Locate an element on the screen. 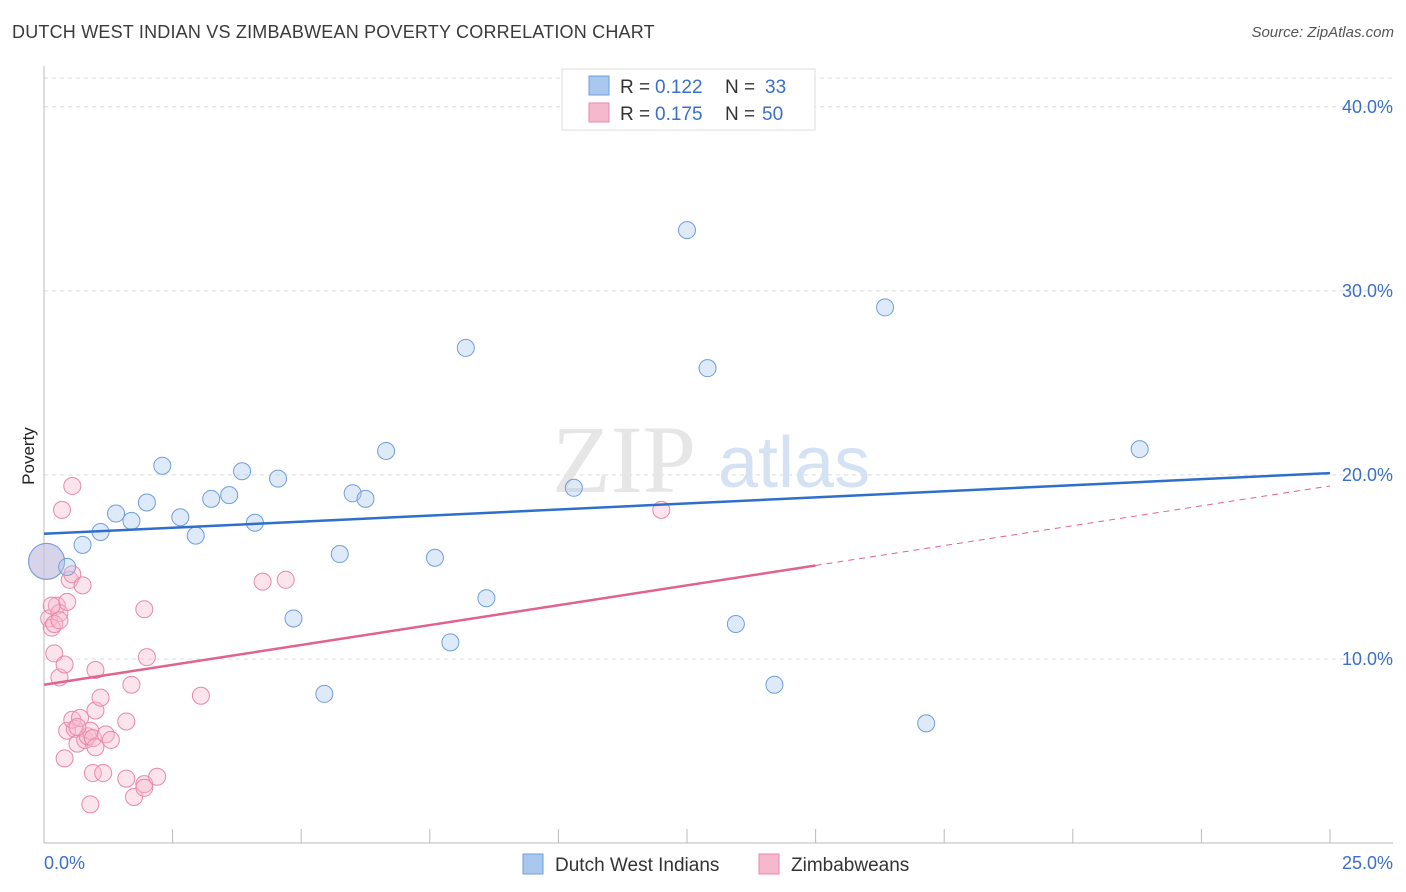 The height and width of the screenshot is (892, 1406). y-tick-label: 40.0% is located at coordinates (1367, 107).